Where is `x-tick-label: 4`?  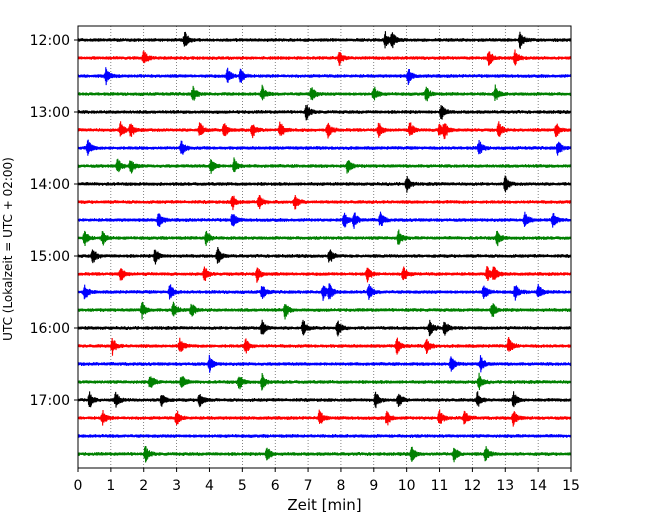 x-tick-label: 4 is located at coordinates (209, 486).